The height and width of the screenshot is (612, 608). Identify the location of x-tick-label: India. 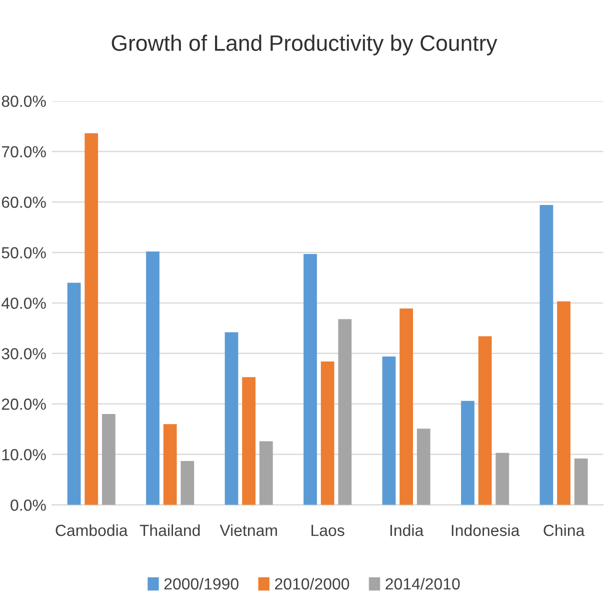
(407, 530).